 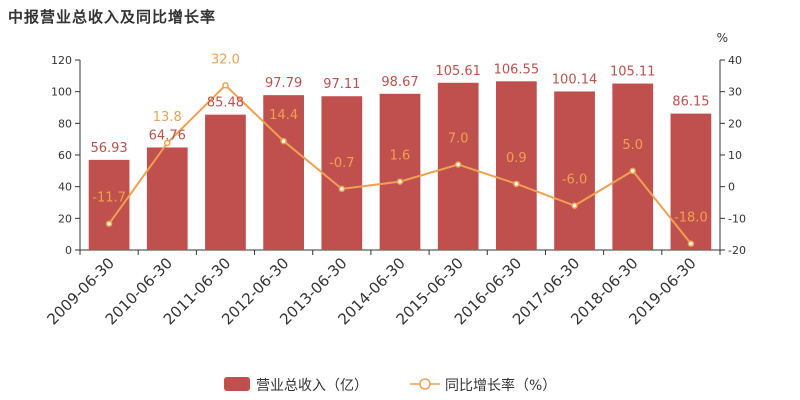 I want to click on bar-value-label: 100.14, so click(x=575, y=79).